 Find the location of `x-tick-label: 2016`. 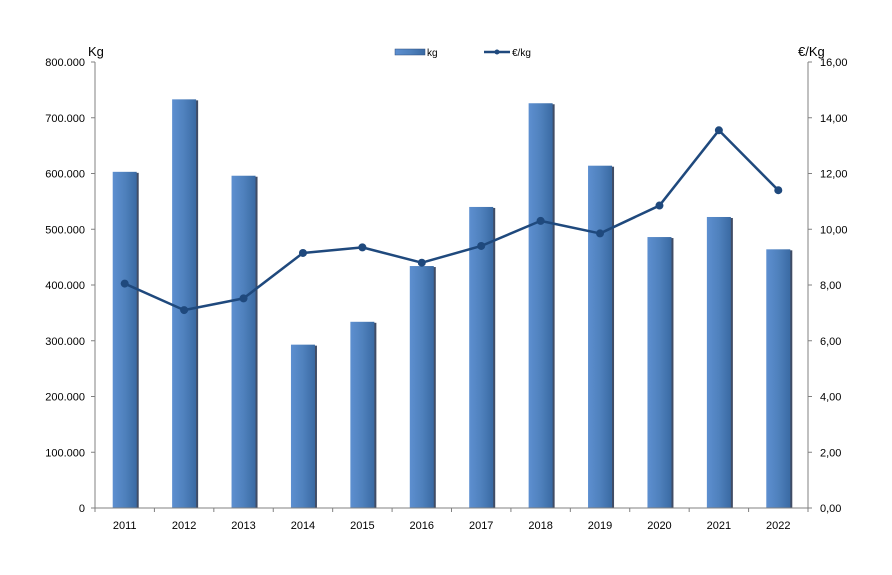

x-tick-label: 2016 is located at coordinates (422, 526).